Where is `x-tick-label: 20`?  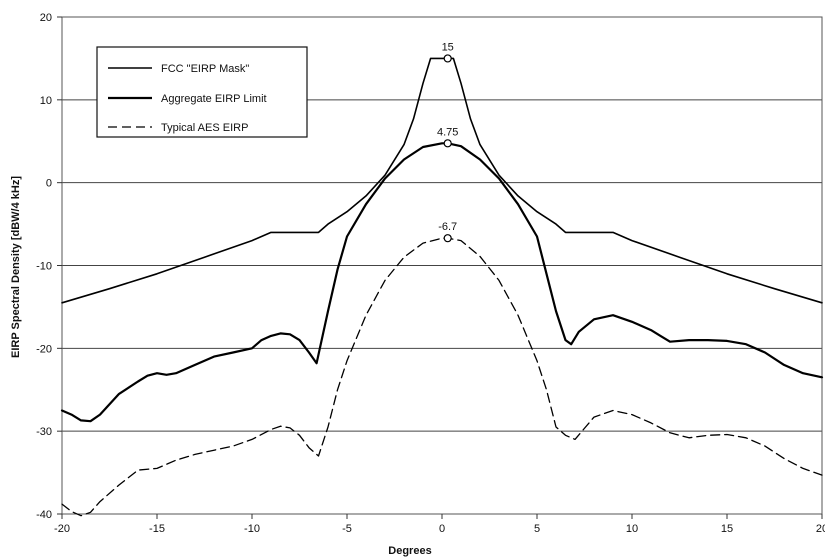
x-tick-label: 20 is located at coordinates (820, 529).